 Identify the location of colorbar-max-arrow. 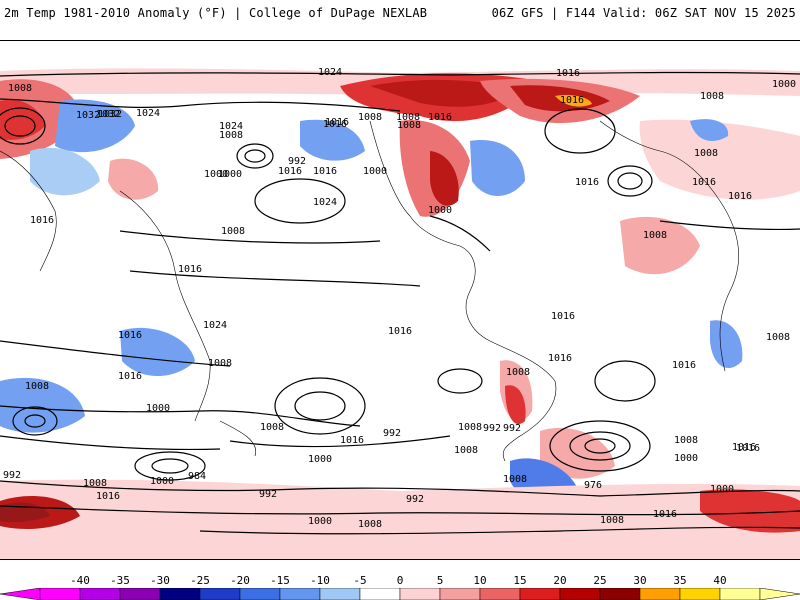
(779, 594).